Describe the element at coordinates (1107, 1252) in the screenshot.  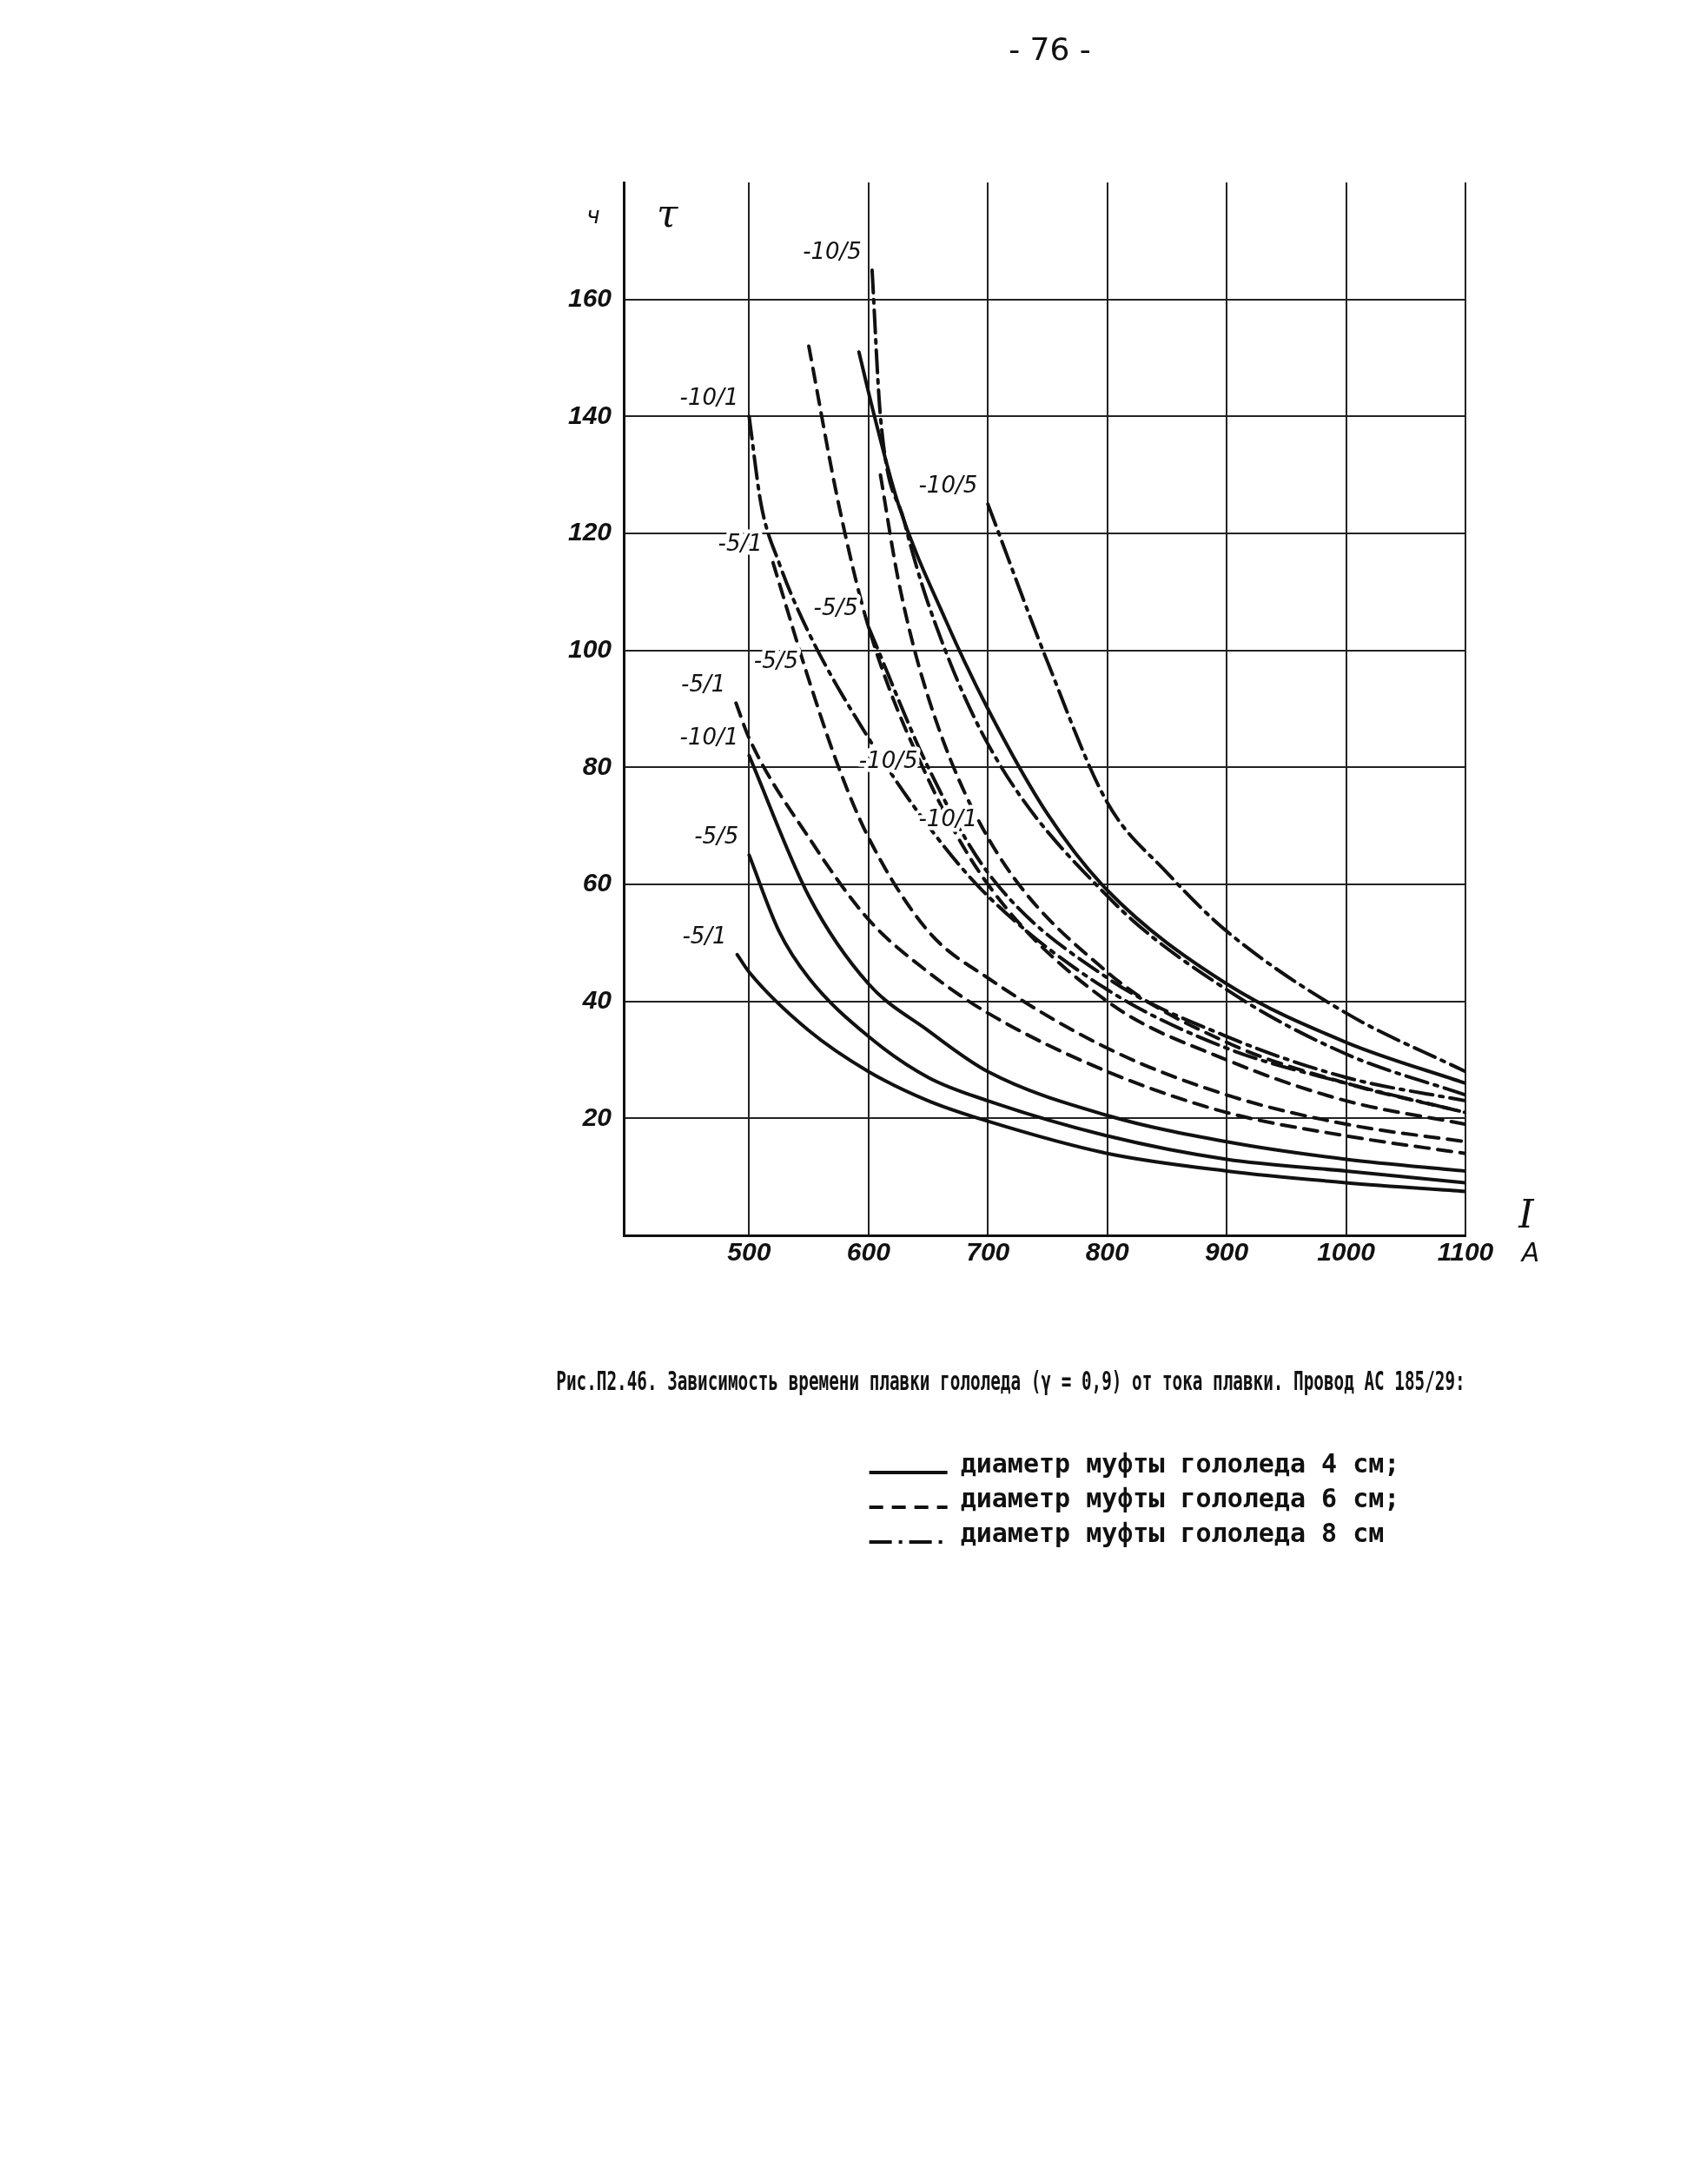
I see `x-tick-label: 800` at that location.